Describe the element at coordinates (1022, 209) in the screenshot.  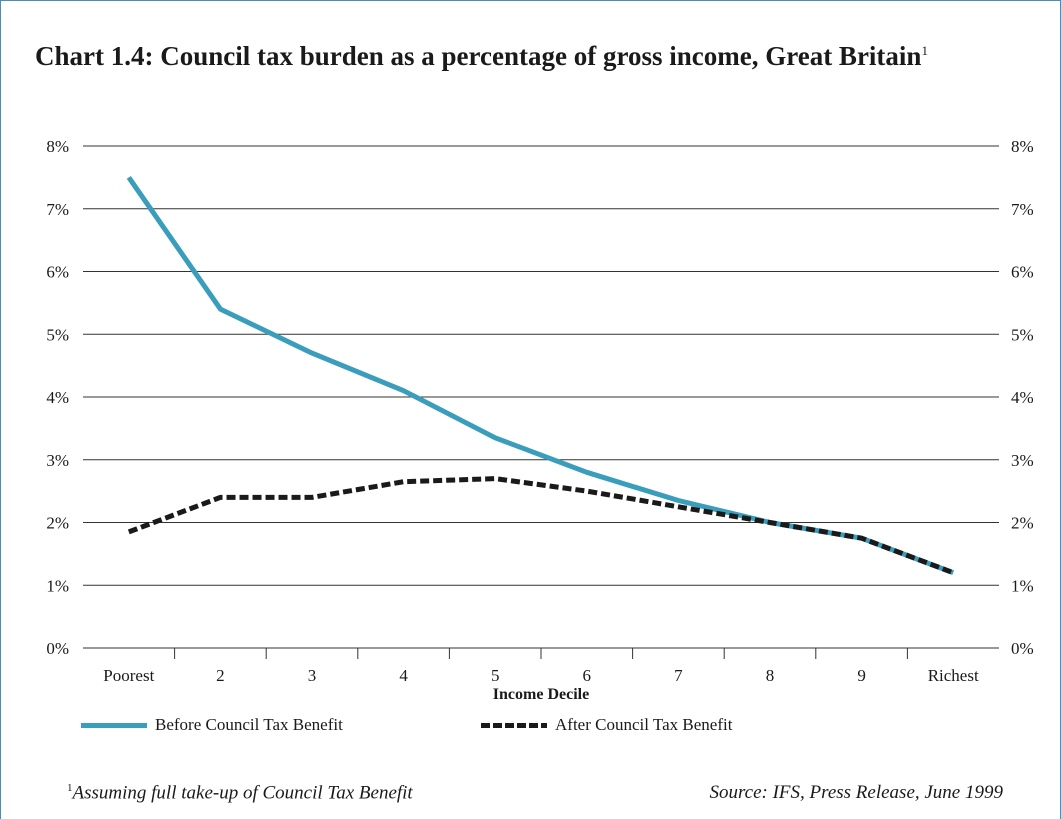
I see `y-tick-label-right: 7%` at that location.